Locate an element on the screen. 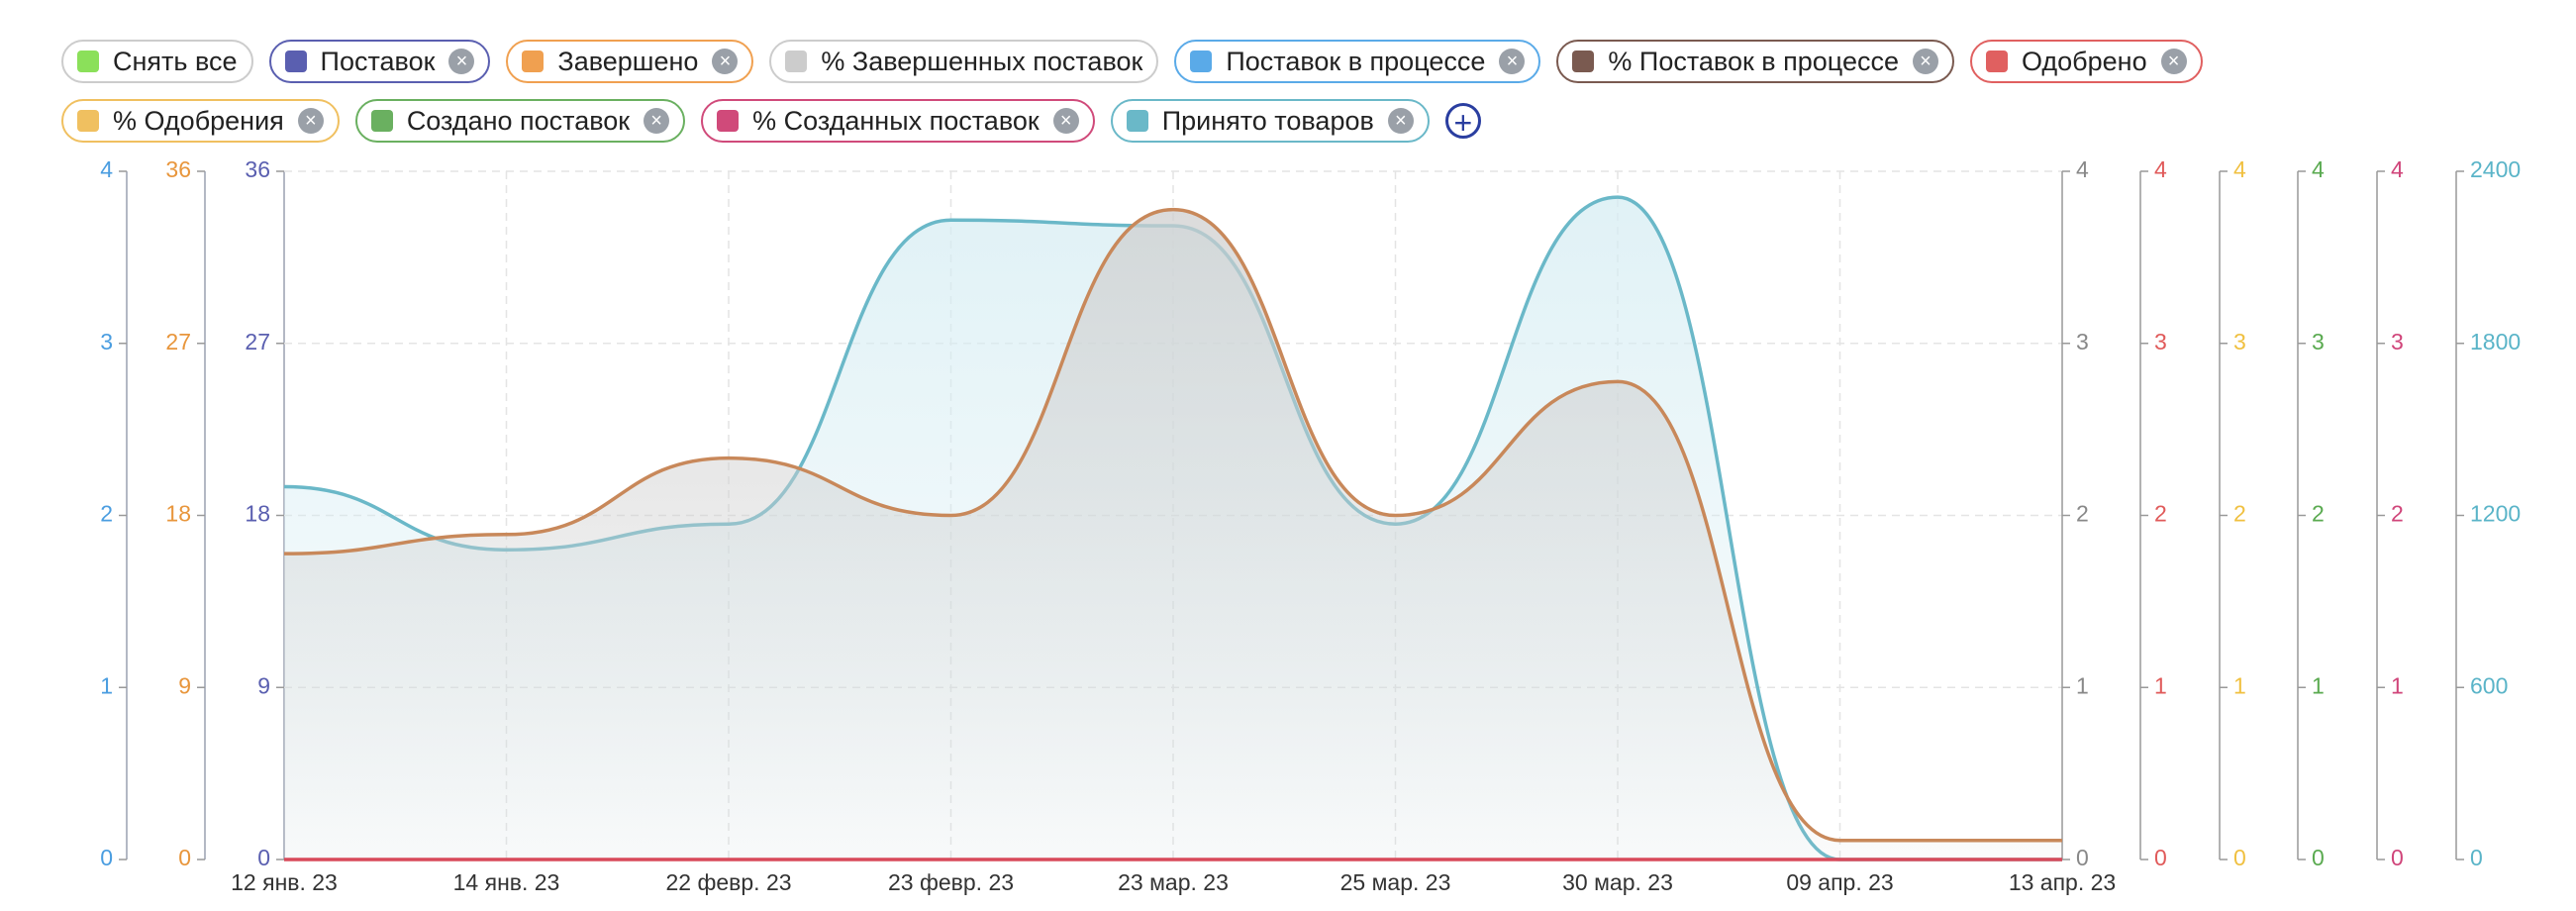 The image size is (2576, 911). x-tick-label: 23 мар. 23 is located at coordinates (1174, 882).